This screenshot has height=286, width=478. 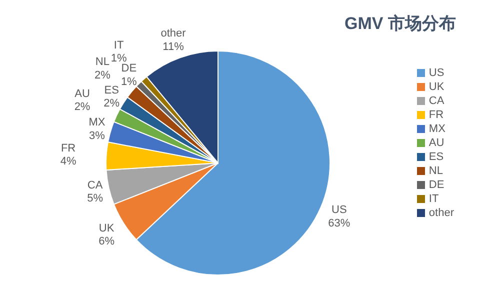 I want to click on slice-label: IT, so click(x=119, y=45).